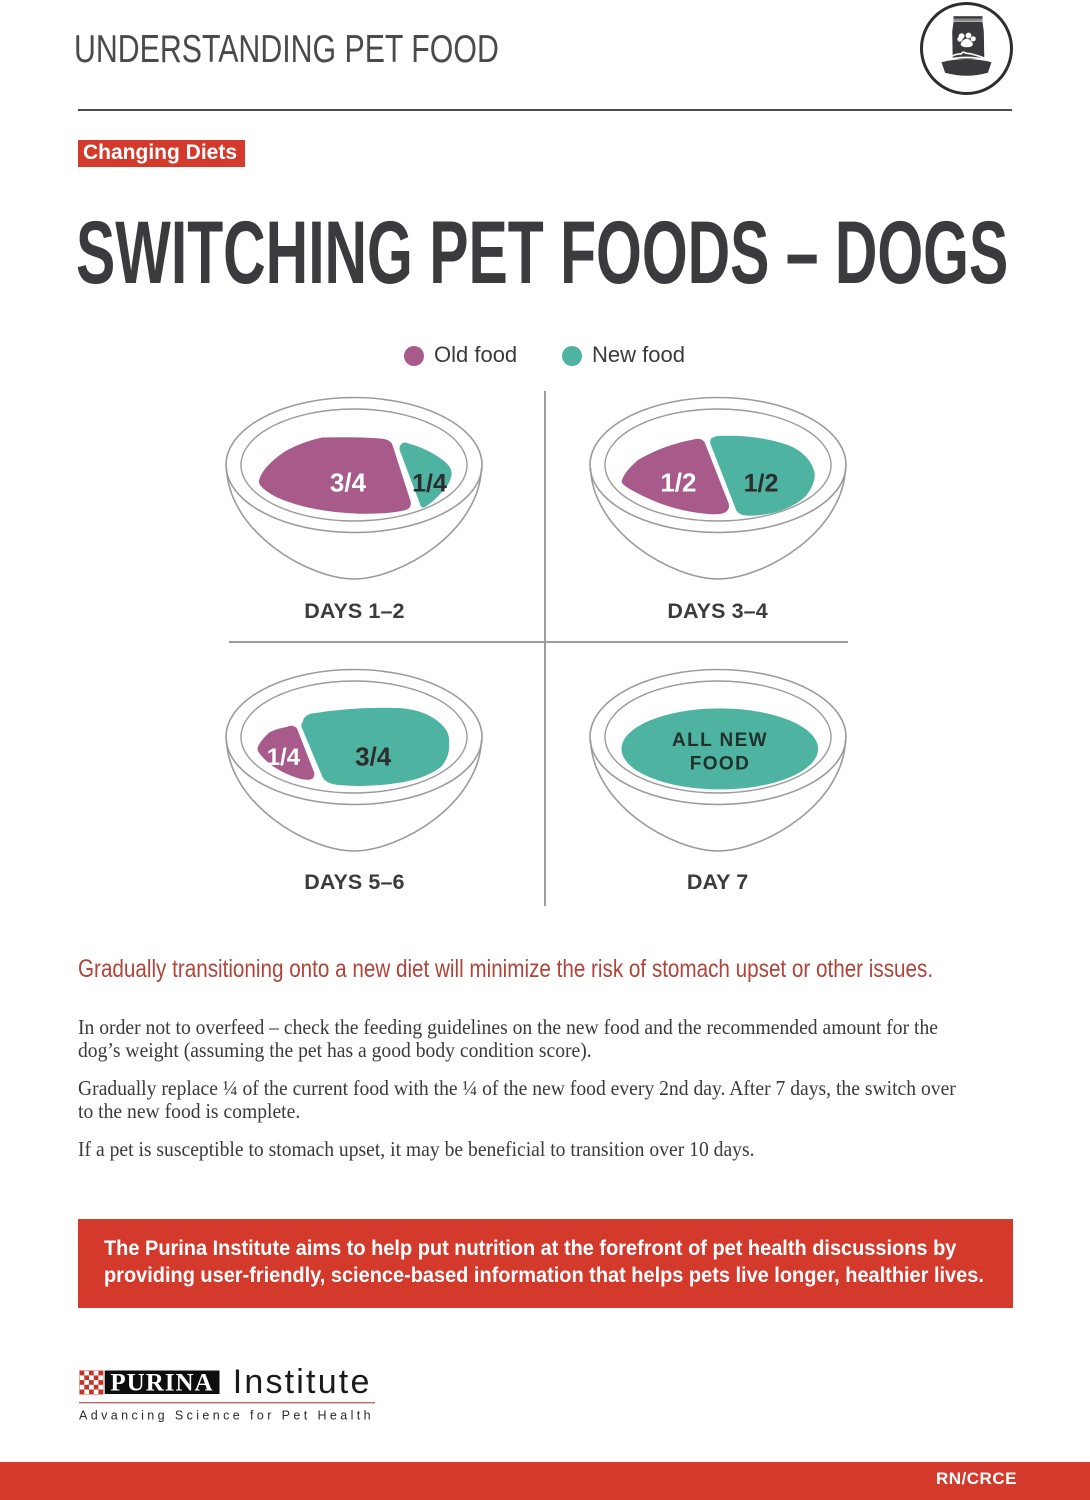 The height and width of the screenshot is (1500, 1090). I want to click on svg-text:Advancing Science for Pet Heal: Advancing Science for Pet Health, so click(226, 1416).